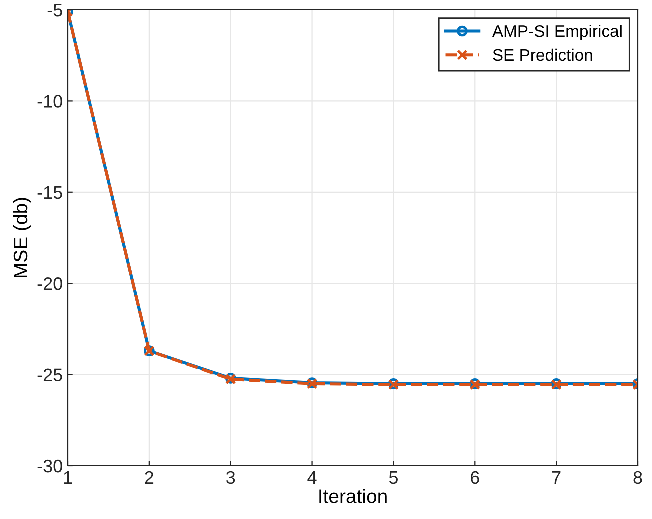 Image resolution: width=652 pixels, height=519 pixels. I want to click on y-tick-label: -25, so click(50, 375).